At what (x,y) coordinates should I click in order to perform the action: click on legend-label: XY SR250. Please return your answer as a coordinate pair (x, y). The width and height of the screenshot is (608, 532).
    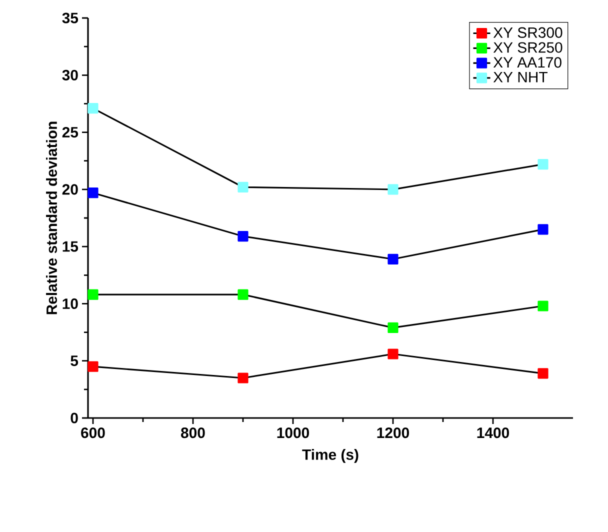
    Looking at the image, I should click on (527, 47).